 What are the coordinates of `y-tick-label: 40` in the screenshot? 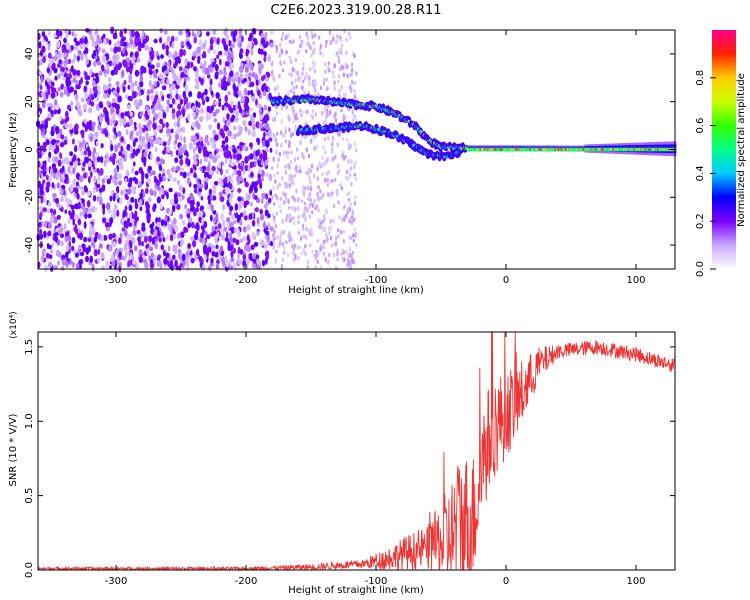 It's located at (29, 54).